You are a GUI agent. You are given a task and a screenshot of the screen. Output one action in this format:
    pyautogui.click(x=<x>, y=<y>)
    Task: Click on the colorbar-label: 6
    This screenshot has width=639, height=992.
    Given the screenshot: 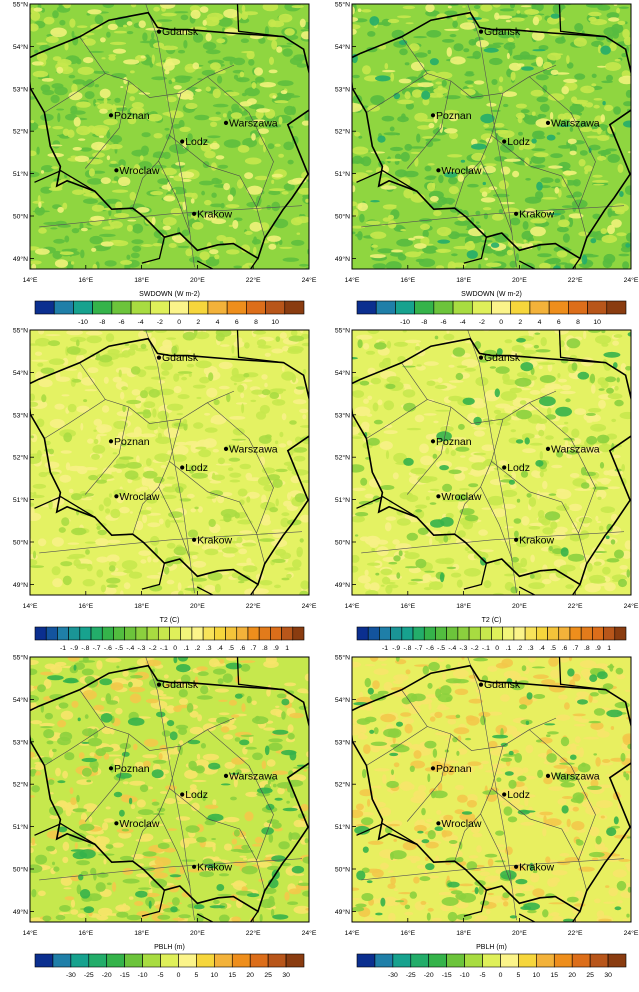 What is the action you would take?
    pyautogui.click(x=559, y=322)
    